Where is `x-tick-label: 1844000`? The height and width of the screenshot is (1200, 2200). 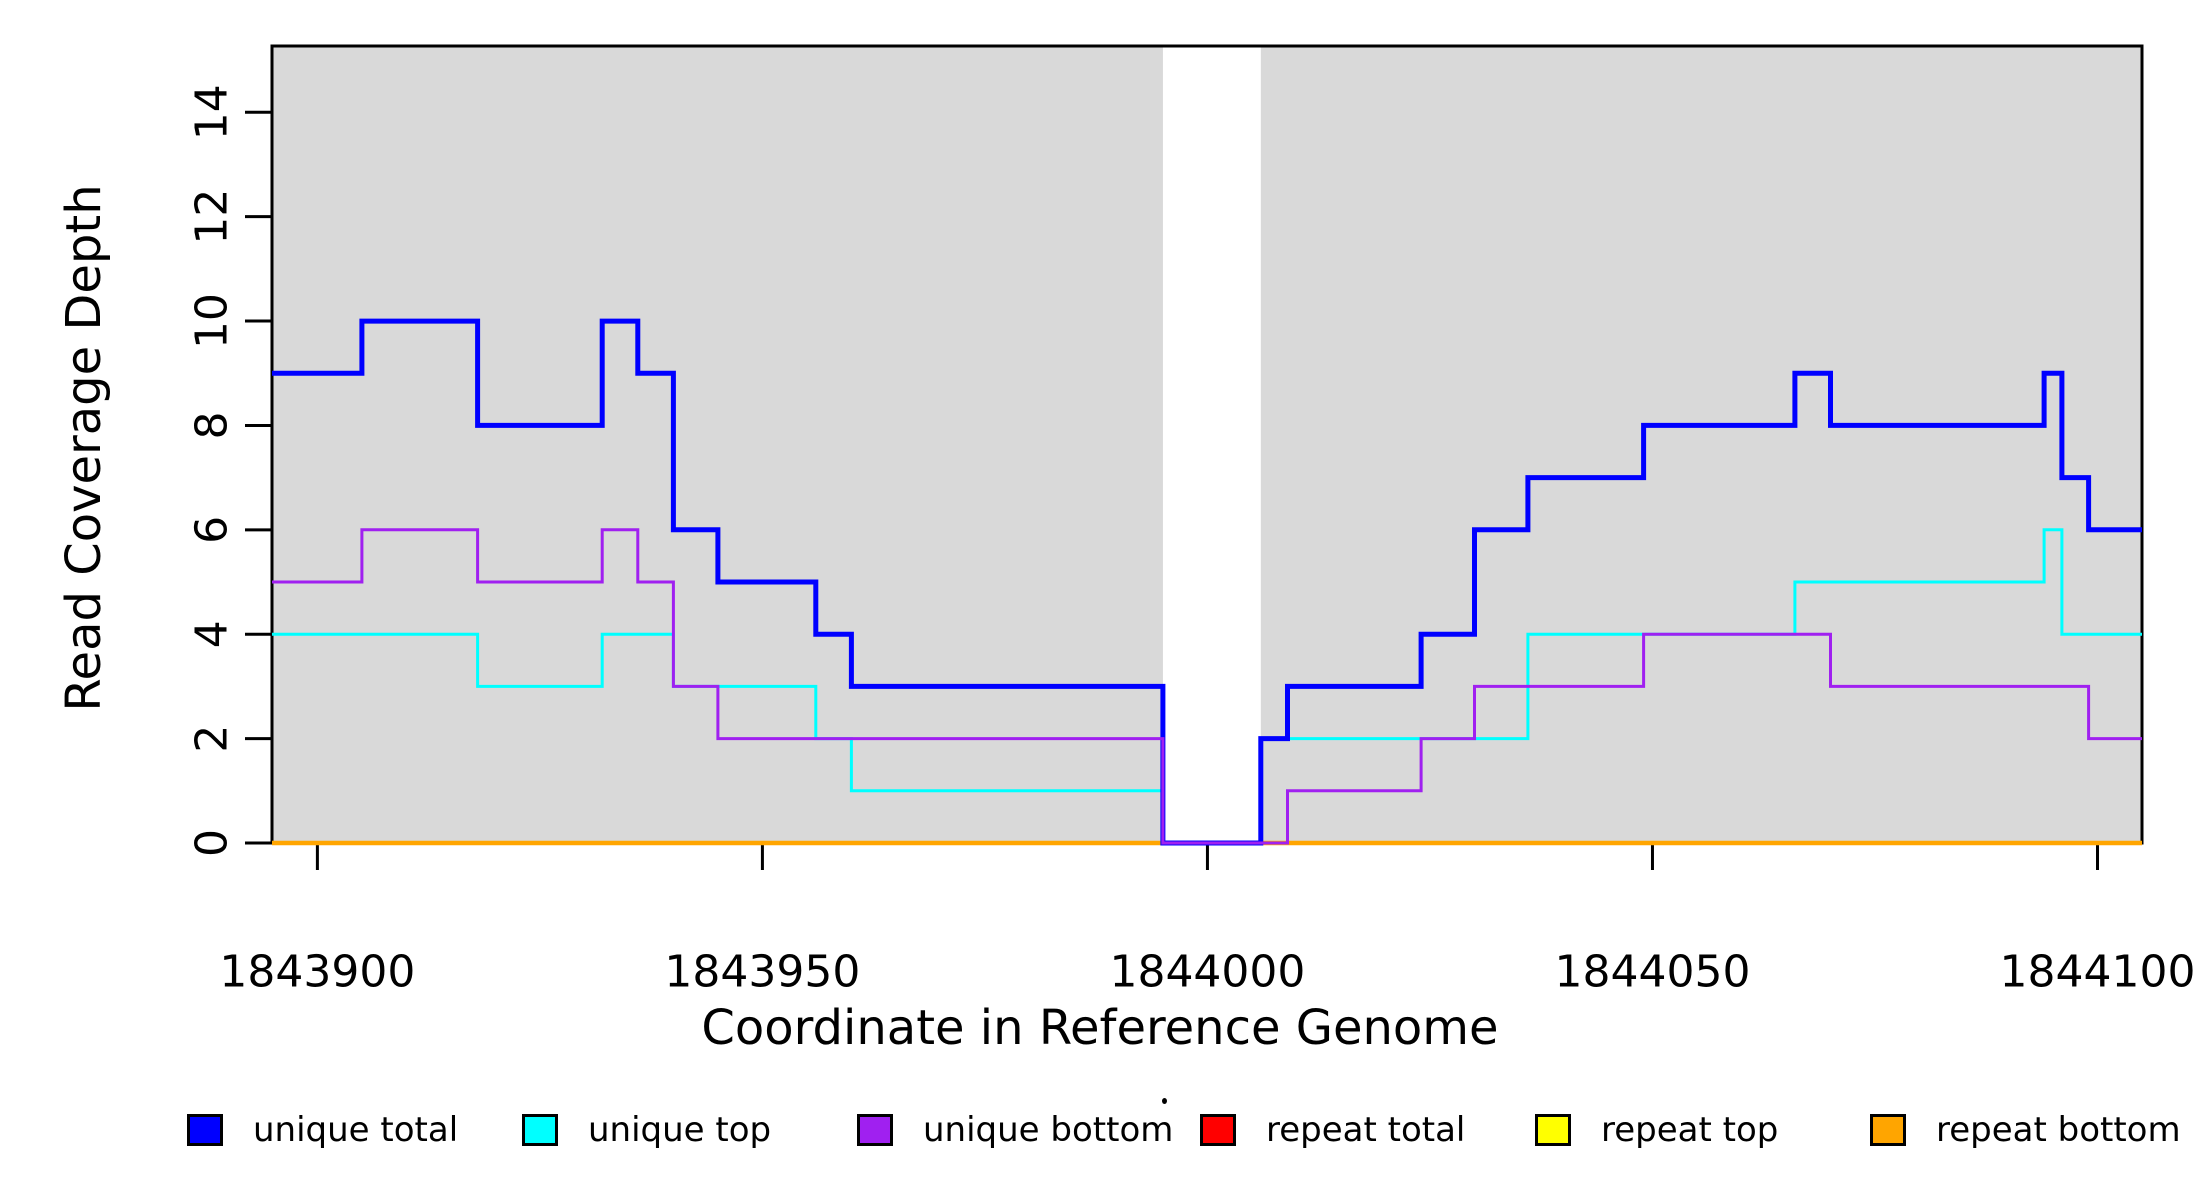 x-tick-label: 1844000 is located at coordinates (1207, 972).